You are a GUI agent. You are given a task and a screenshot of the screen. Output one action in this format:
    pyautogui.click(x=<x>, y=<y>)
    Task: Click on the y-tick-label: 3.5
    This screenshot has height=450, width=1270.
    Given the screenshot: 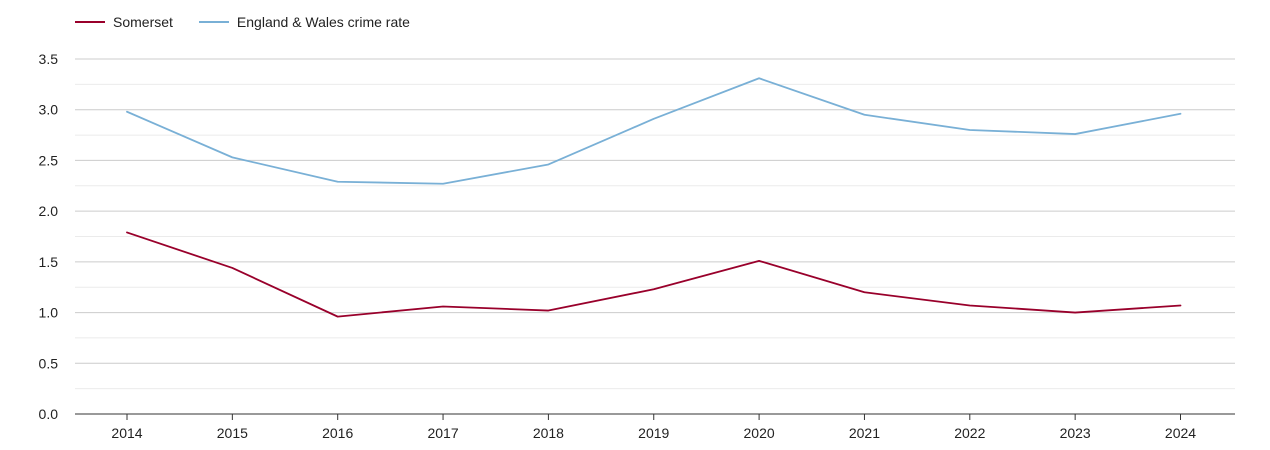 What is the action you would take?
    pyautogui.click(x=49, y=59)
    